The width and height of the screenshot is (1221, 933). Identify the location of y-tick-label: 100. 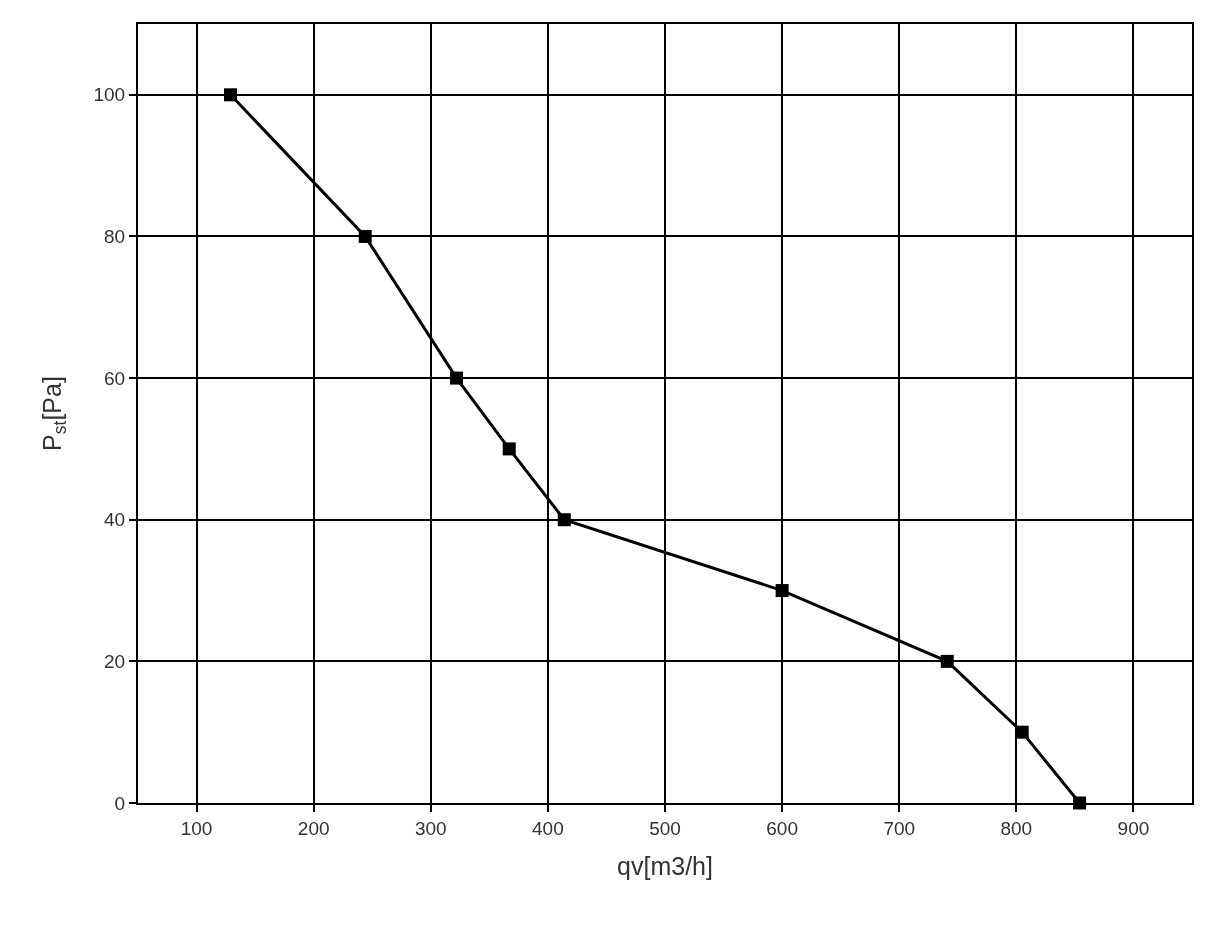
(109, 95).